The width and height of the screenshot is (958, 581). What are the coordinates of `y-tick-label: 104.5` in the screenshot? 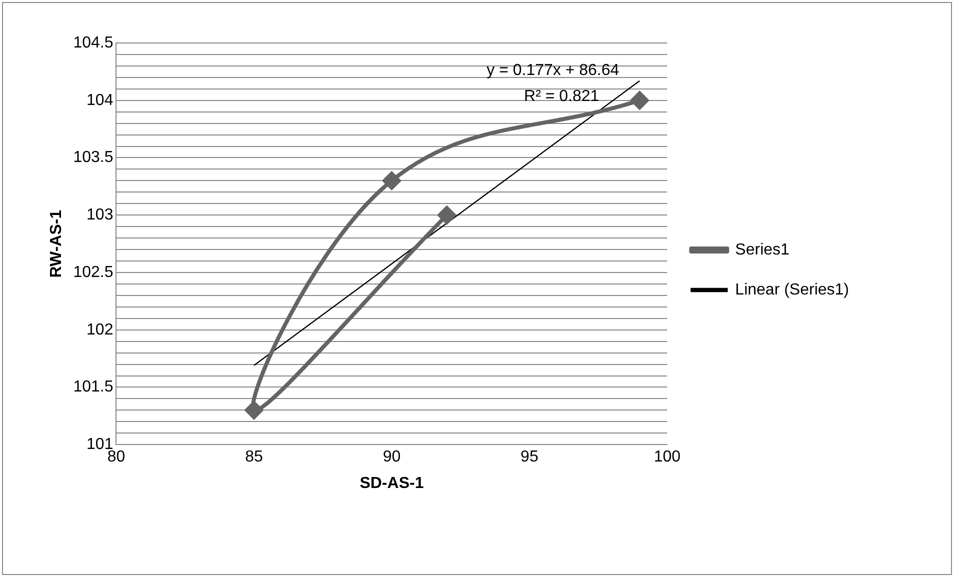 It's located at (93, 43).